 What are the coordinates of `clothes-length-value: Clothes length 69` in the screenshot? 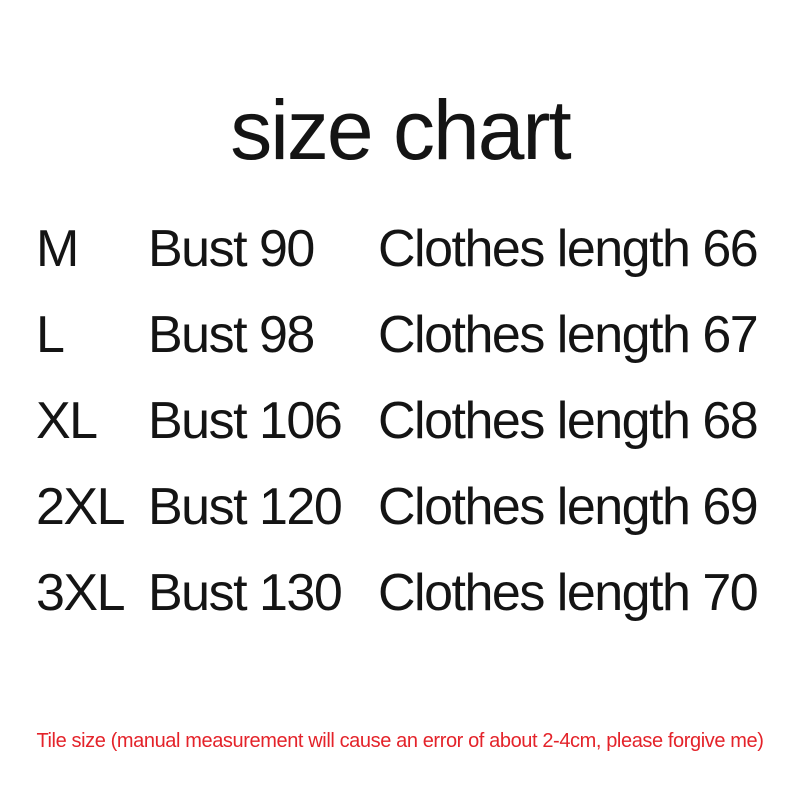 It's located at (568, 507).